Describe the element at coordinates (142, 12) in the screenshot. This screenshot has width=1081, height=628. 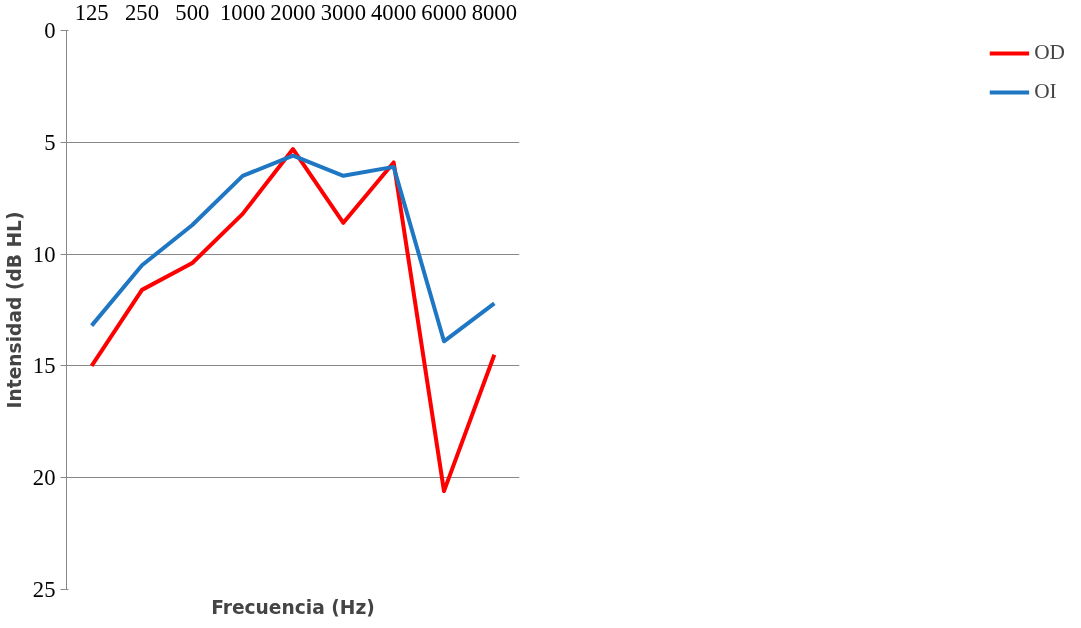
I see `x-tick-label: 250` at that location.